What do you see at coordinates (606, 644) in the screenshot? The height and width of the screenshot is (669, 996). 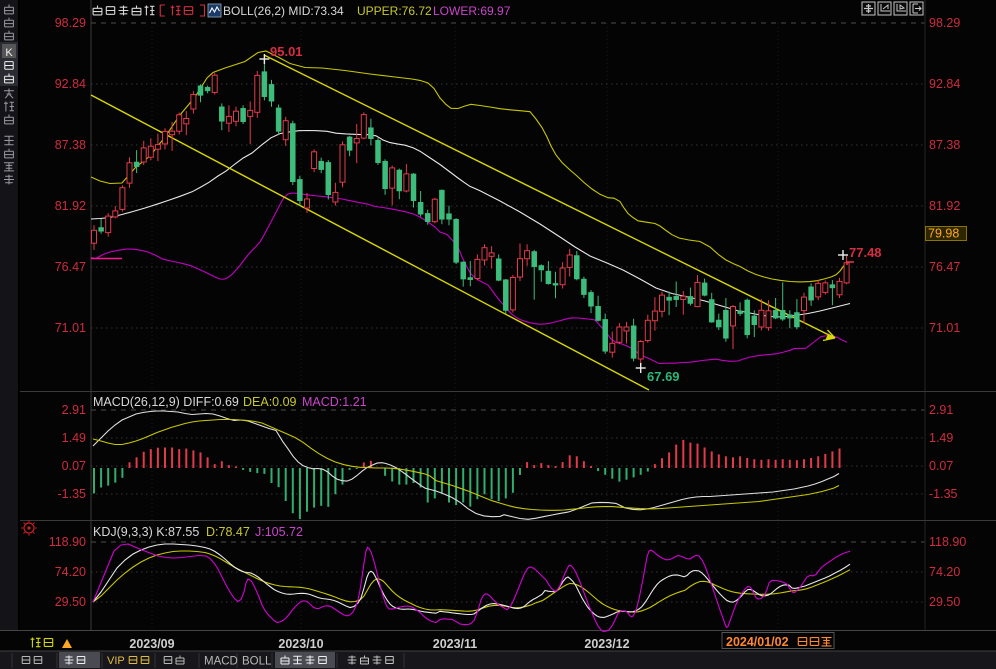 I see `svg-text: 2023/12` at bounding box center [606, 644].